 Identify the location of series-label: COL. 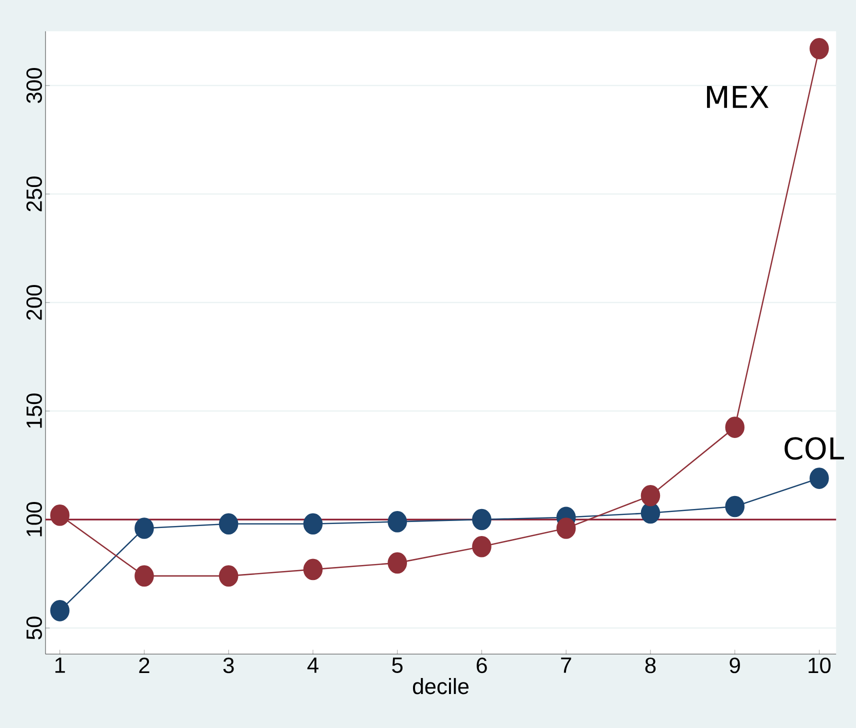
(814, 448).